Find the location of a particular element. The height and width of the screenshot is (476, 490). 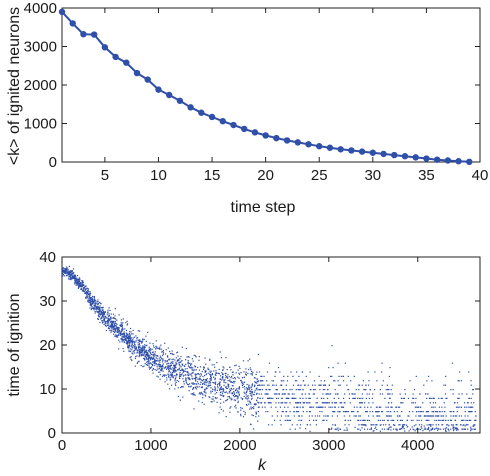

top-ytick-label: 4000 is located at coordinates (40, 8).